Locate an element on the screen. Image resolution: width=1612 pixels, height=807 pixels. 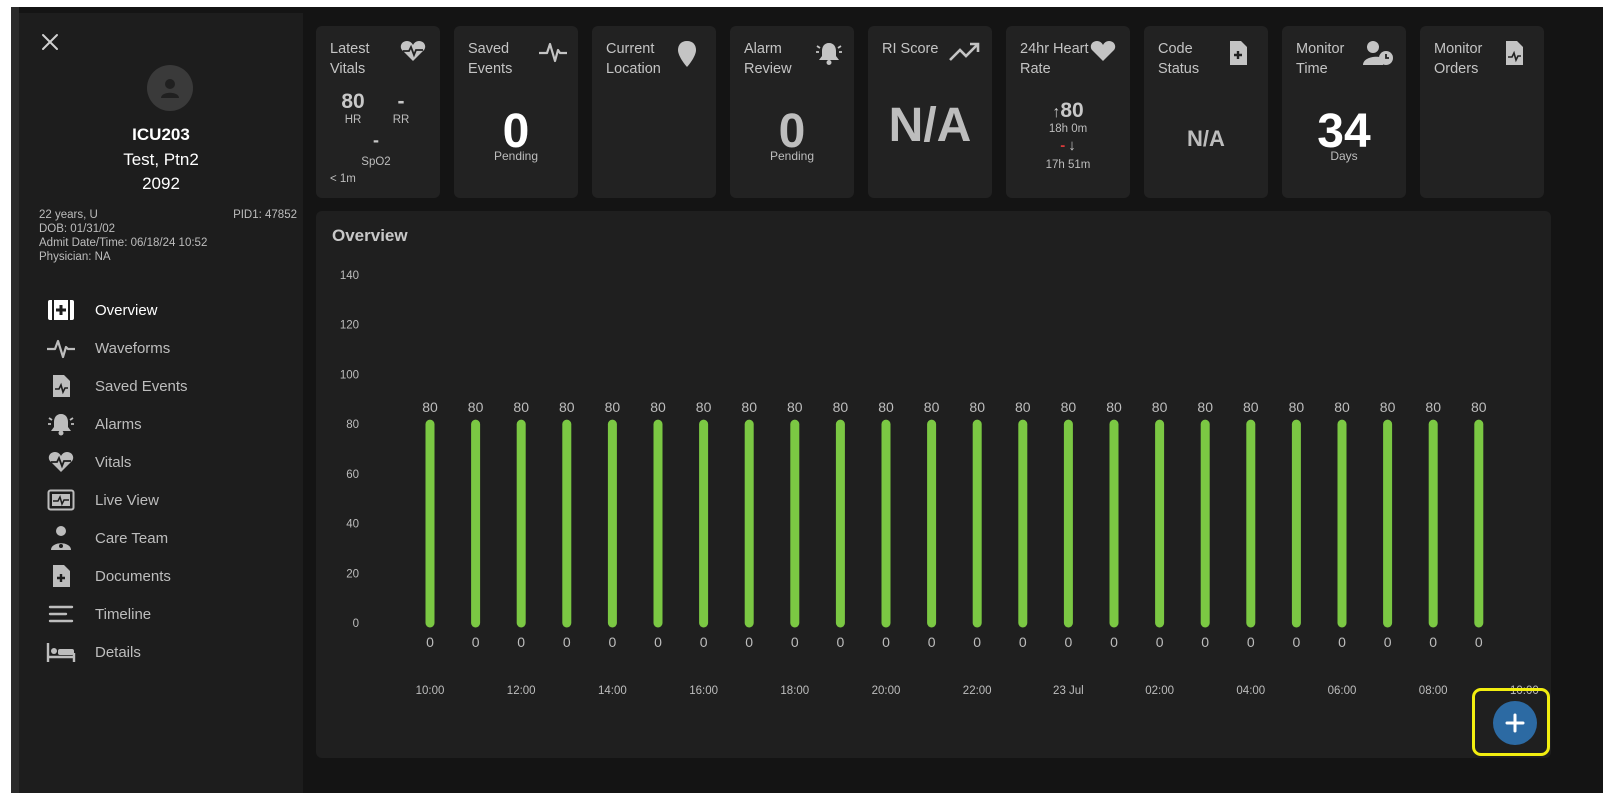
x-tick-label: 02:00 is located at coordinates (1159, 691).